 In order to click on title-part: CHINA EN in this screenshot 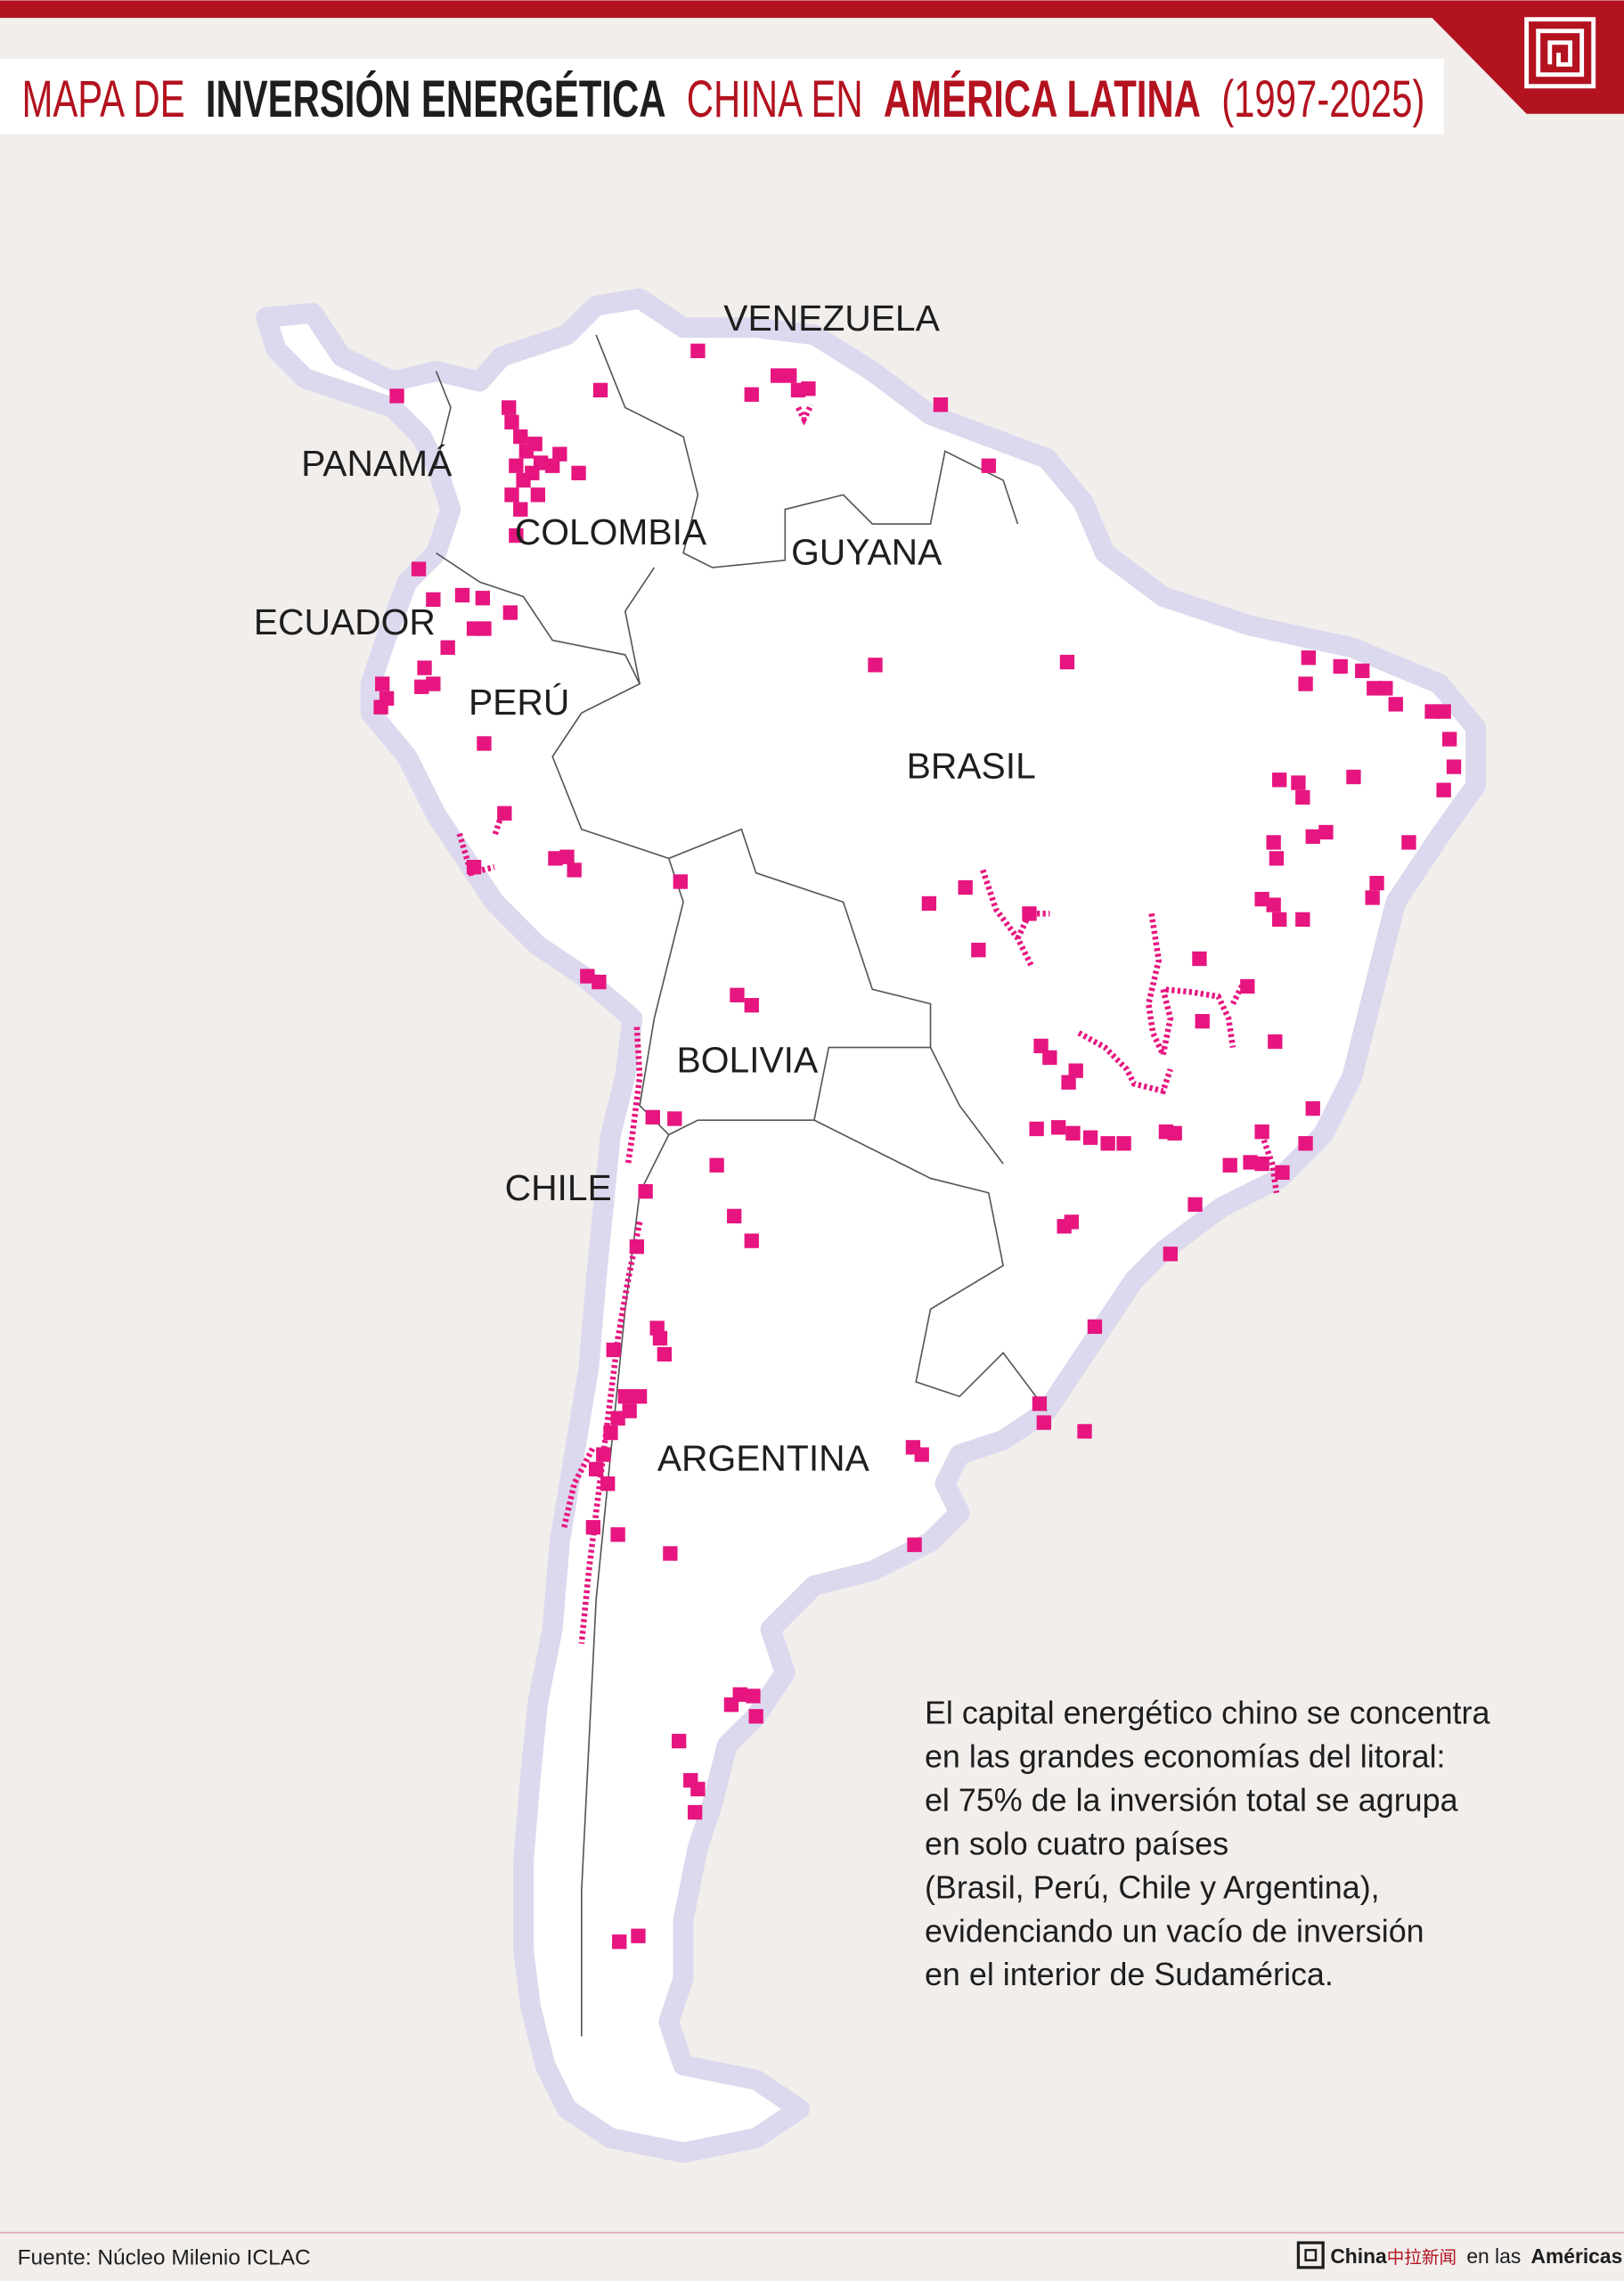, I will do `click(775, 99)`.